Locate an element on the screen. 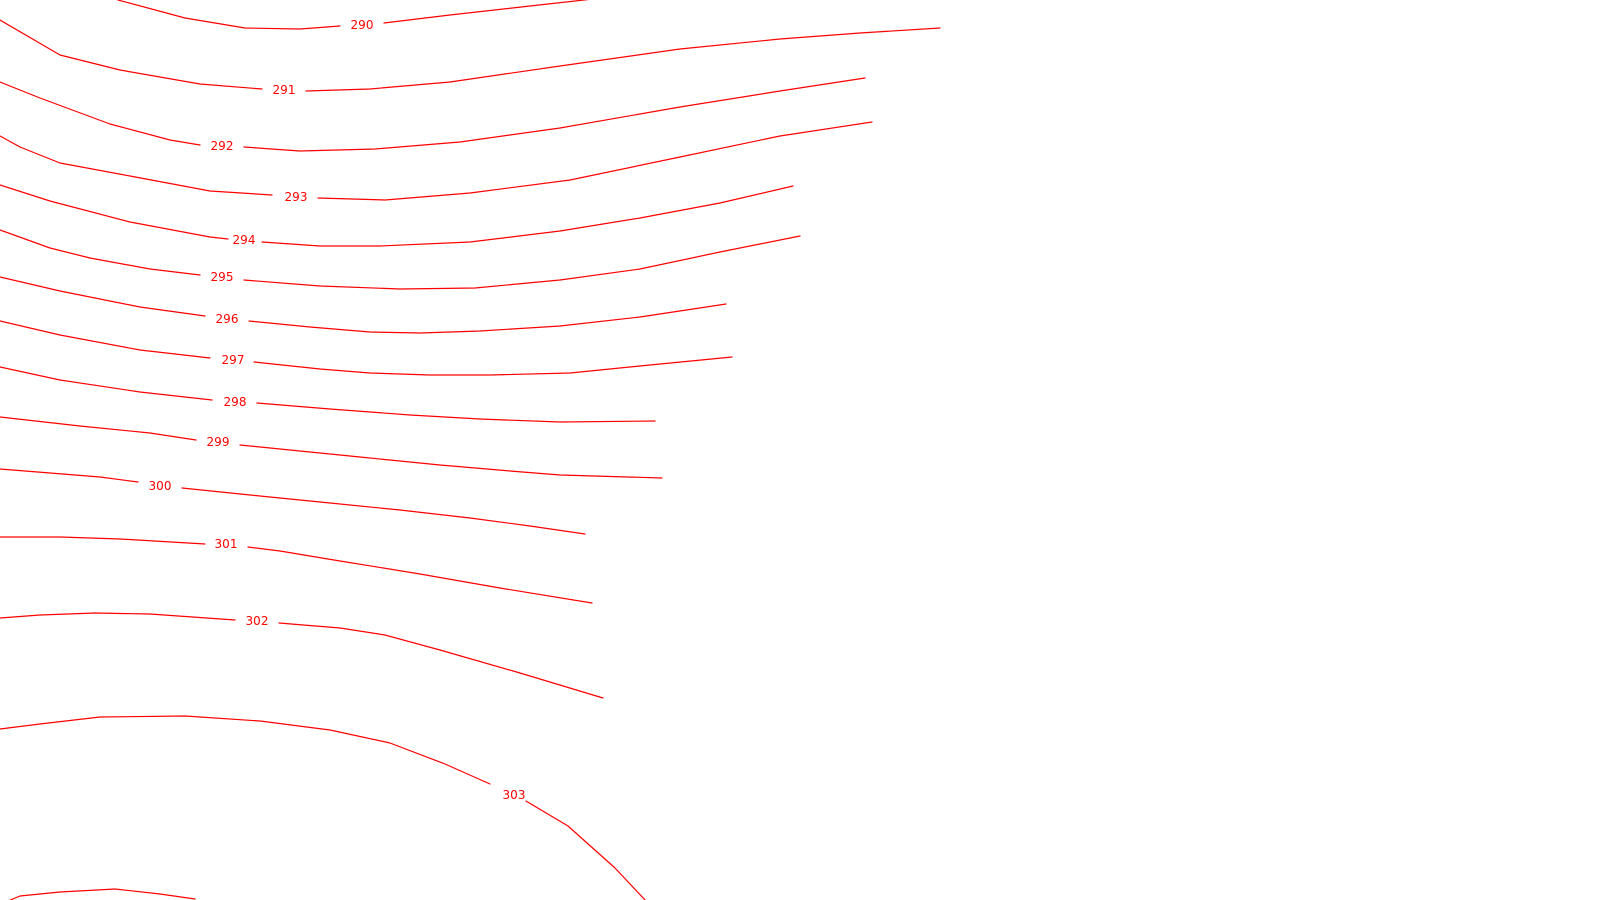 The image size is (1600, 900). contour-line-299-continued is located at coordinates (451, 461).